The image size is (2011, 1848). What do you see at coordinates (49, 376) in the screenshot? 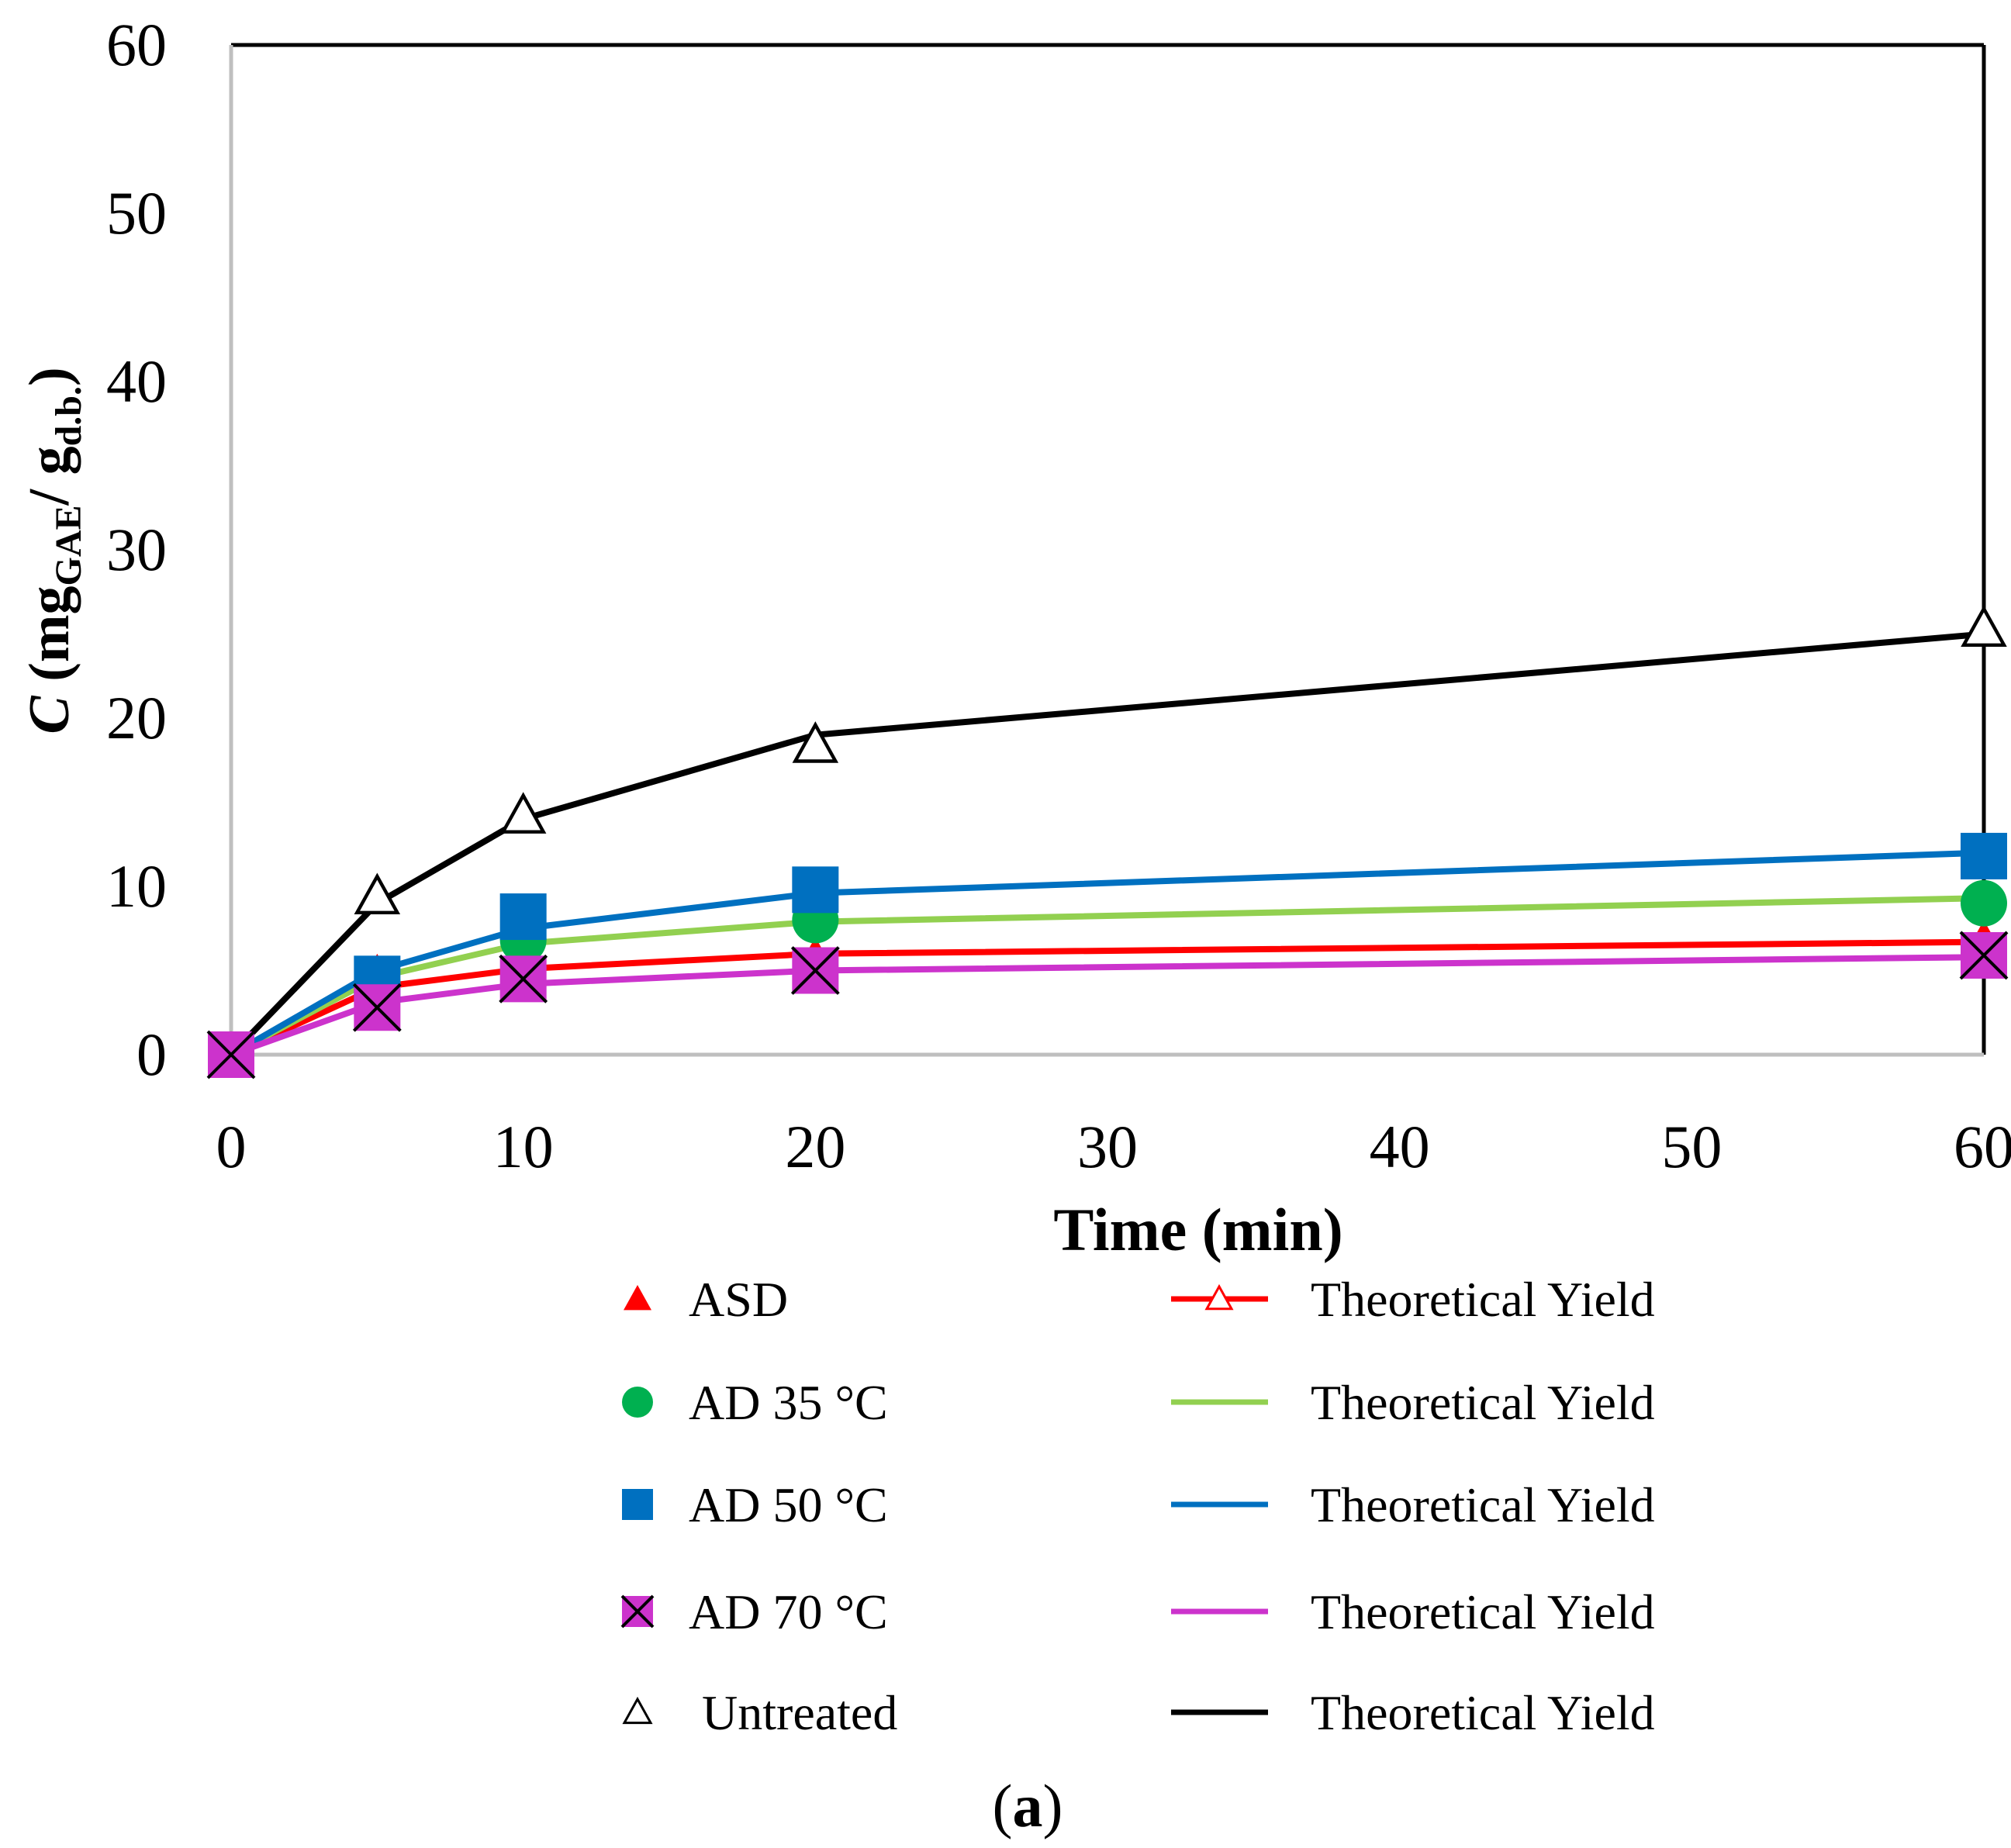
I see `y-axis-title-close: )` at bounding box center [49, 376].